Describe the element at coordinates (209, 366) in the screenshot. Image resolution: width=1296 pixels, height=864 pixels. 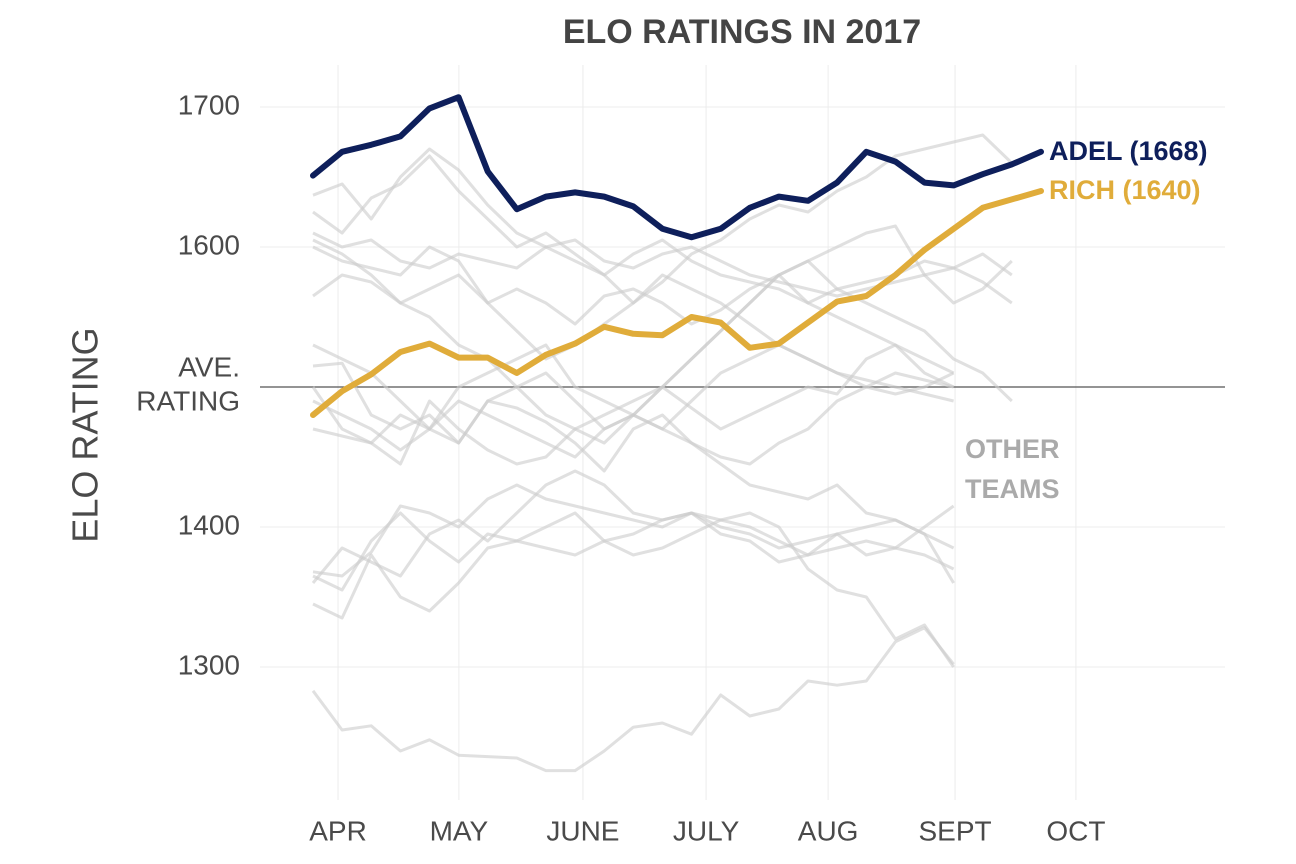
I see `reference-label: AVE.` at that location.